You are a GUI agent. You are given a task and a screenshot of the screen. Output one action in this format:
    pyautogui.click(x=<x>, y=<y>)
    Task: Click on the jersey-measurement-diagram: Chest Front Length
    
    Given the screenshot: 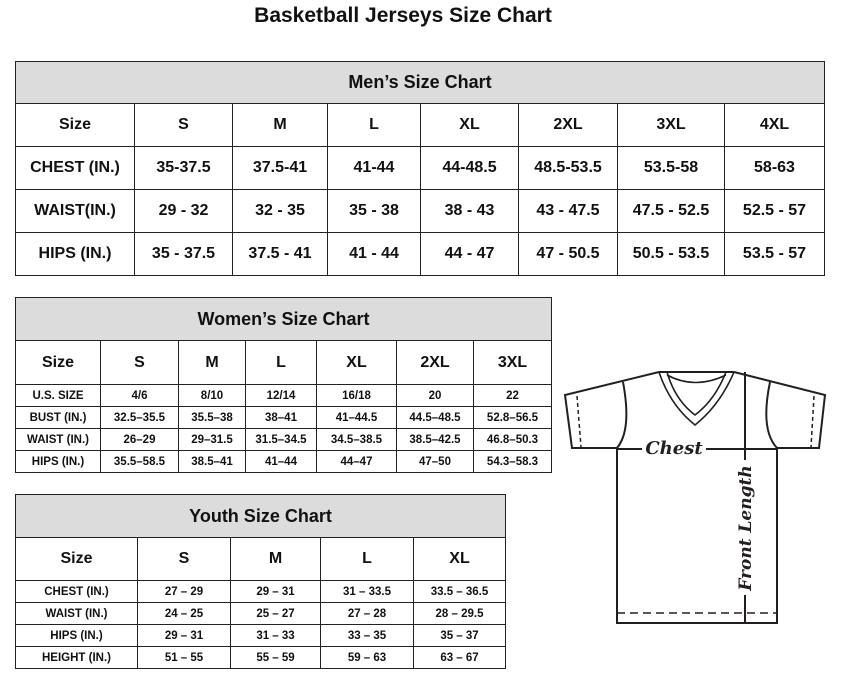 What is the action you would take?
    pyautogui.click(x=695, y=497)
    